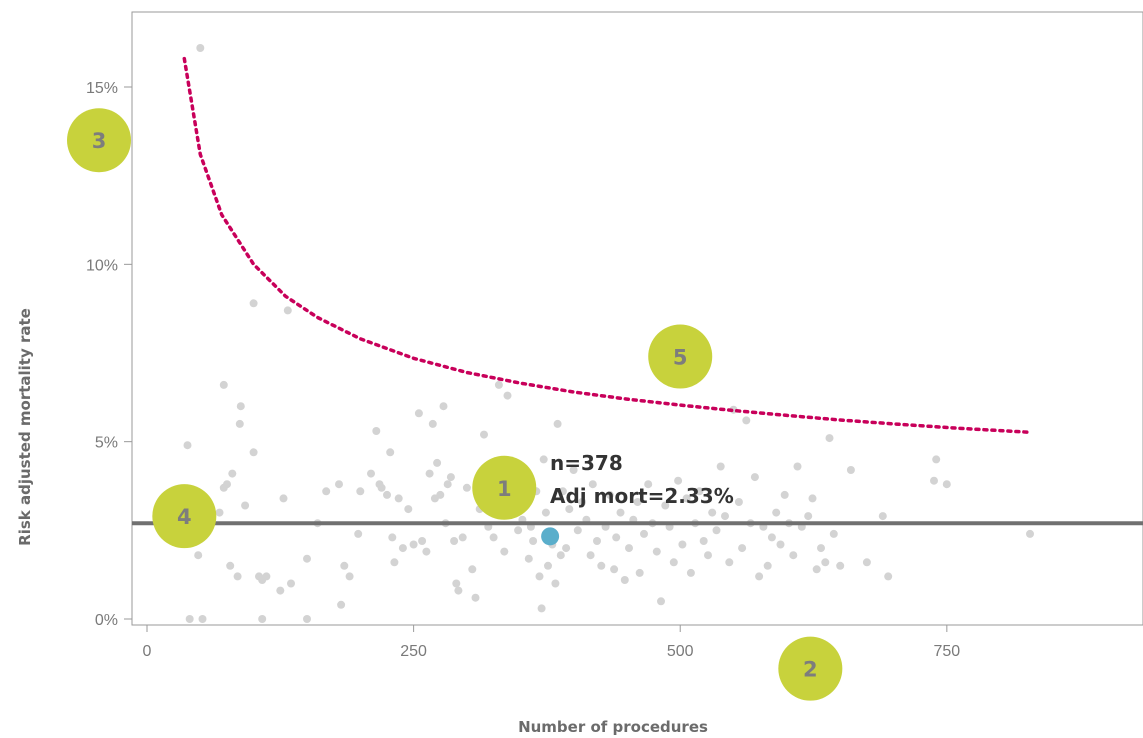 This screenshot has height=738, width=1143. What do you see at coordinates (102, 88) in the screenshot?
I see `y-tick-label-15: 15%` at bounding box center [102, 88].